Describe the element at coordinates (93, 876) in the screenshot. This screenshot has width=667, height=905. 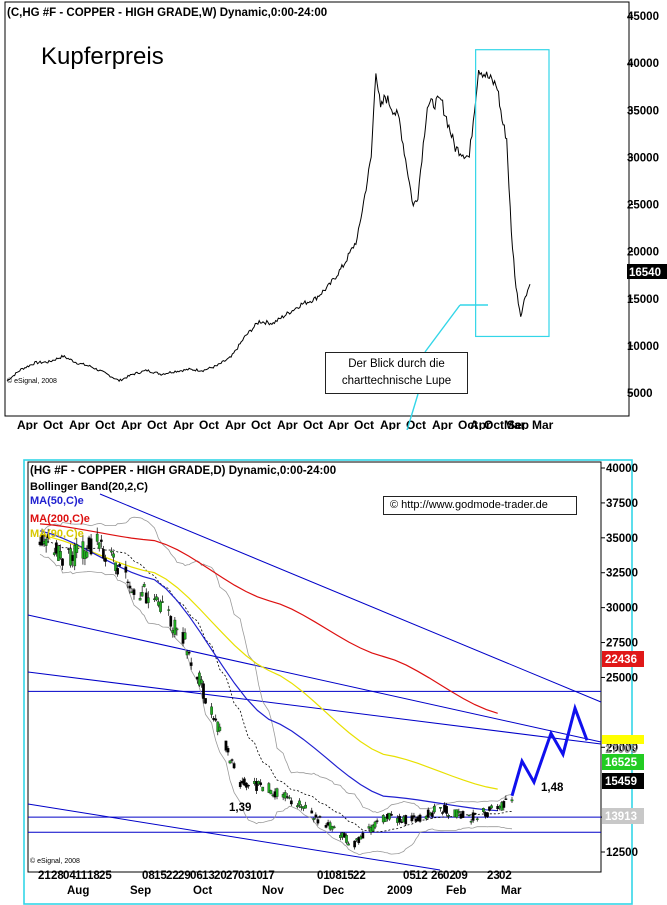
I see `bottom-x-day-label: 18` at that location.